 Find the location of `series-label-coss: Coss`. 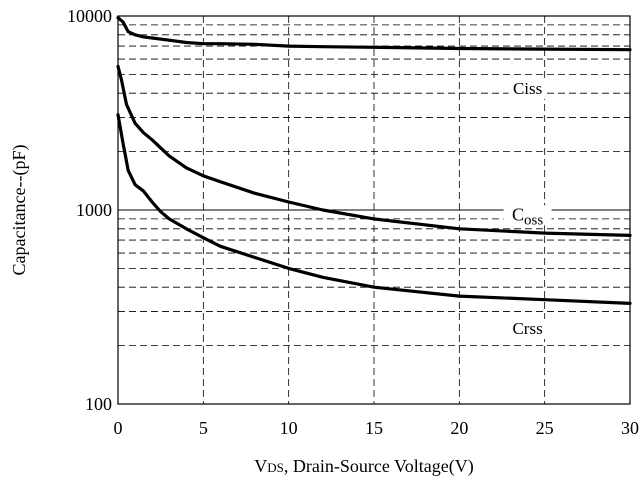

series-label-coss: Coss is located at coordinates (527, 216).